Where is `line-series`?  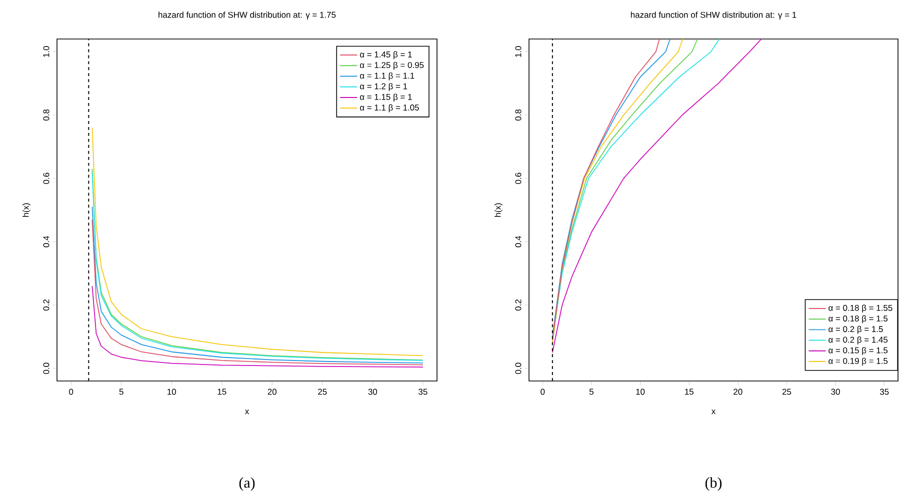
line-series is located at coordinates (657, 195).